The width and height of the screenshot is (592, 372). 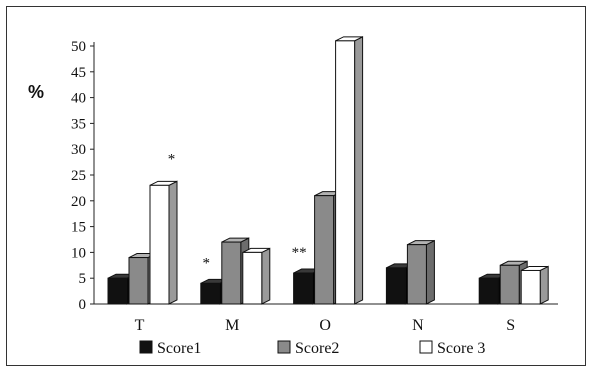 I want to click on y-tick-label: 15, so click(x=78, y=228).